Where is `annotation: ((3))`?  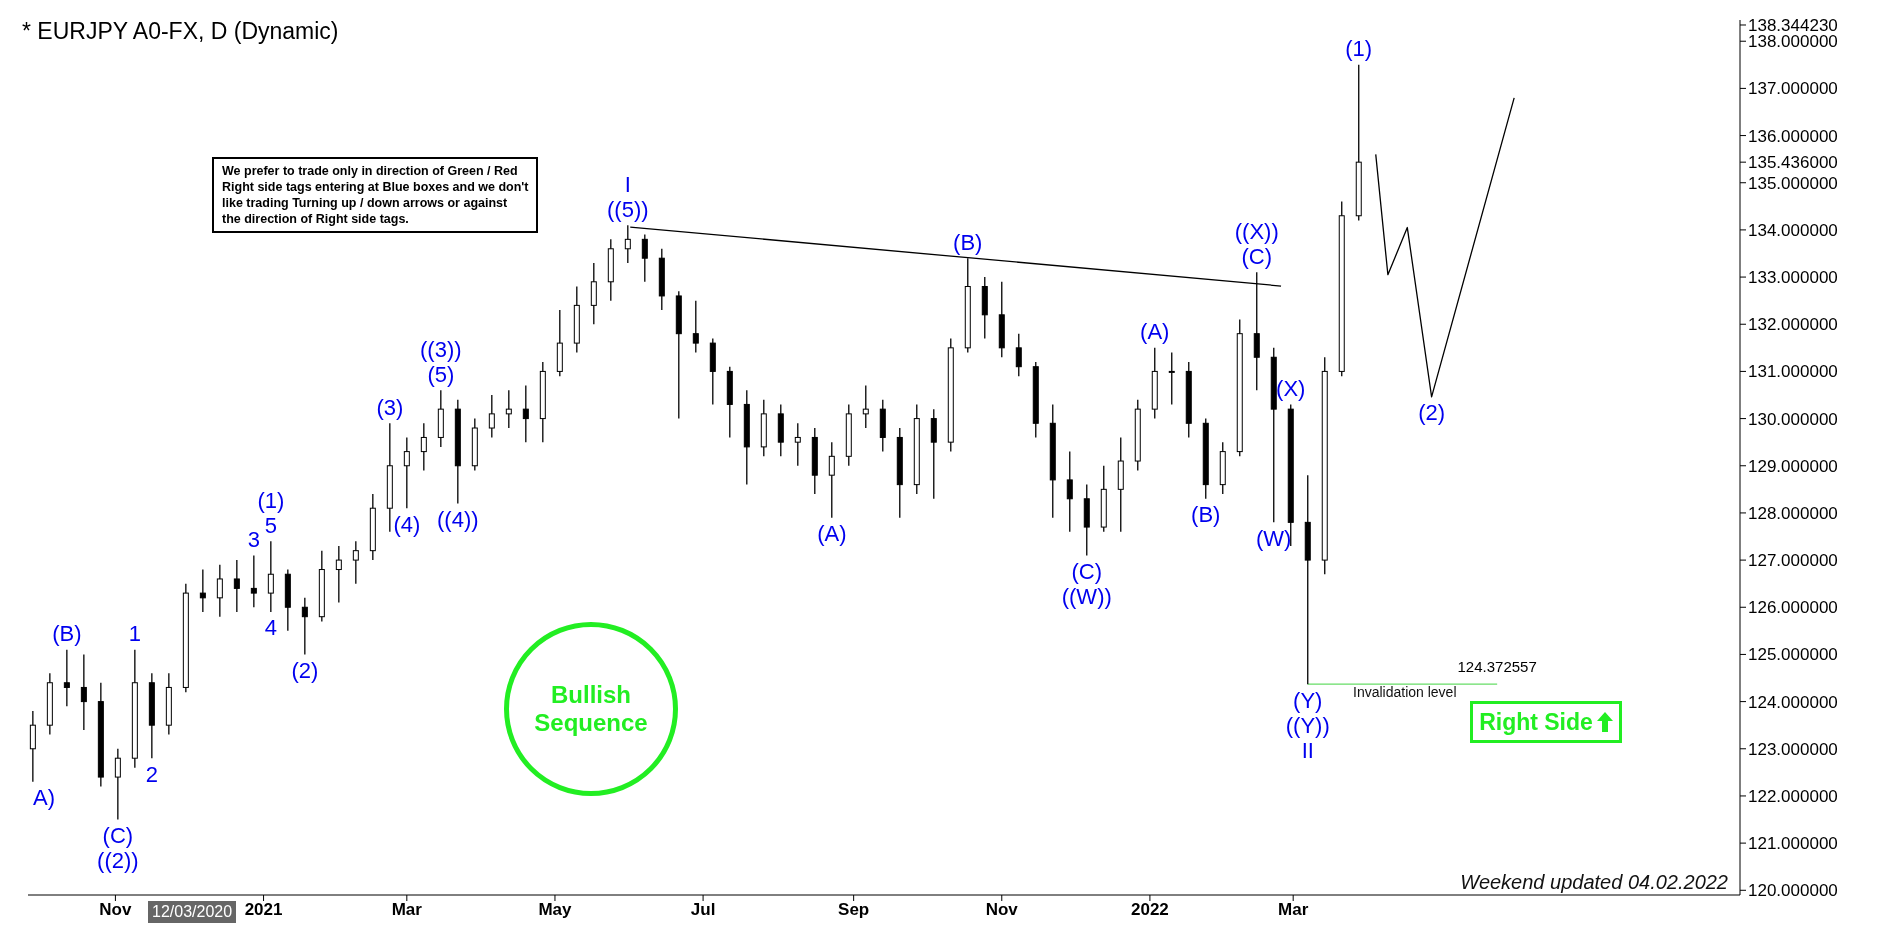
annotation: ((3)) is located at coordinates (441, 349).